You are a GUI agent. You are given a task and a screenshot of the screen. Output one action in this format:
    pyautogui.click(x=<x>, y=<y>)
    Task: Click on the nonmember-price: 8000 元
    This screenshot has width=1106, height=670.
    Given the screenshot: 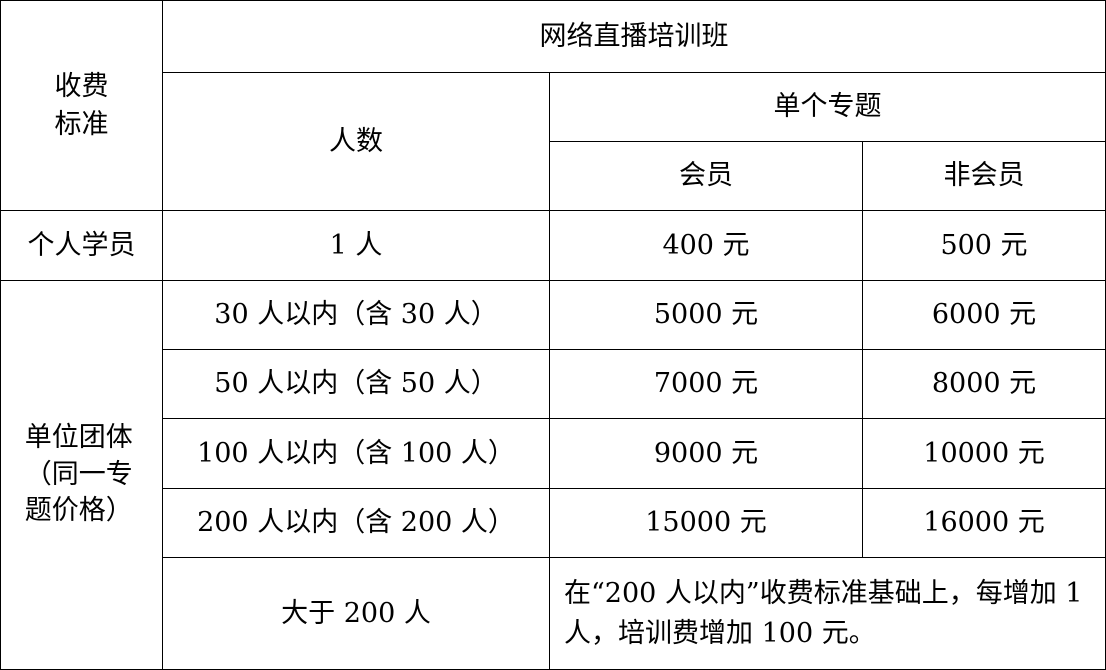 What is the action you would take?
    pyautogui.click(x=983, y=384)
    